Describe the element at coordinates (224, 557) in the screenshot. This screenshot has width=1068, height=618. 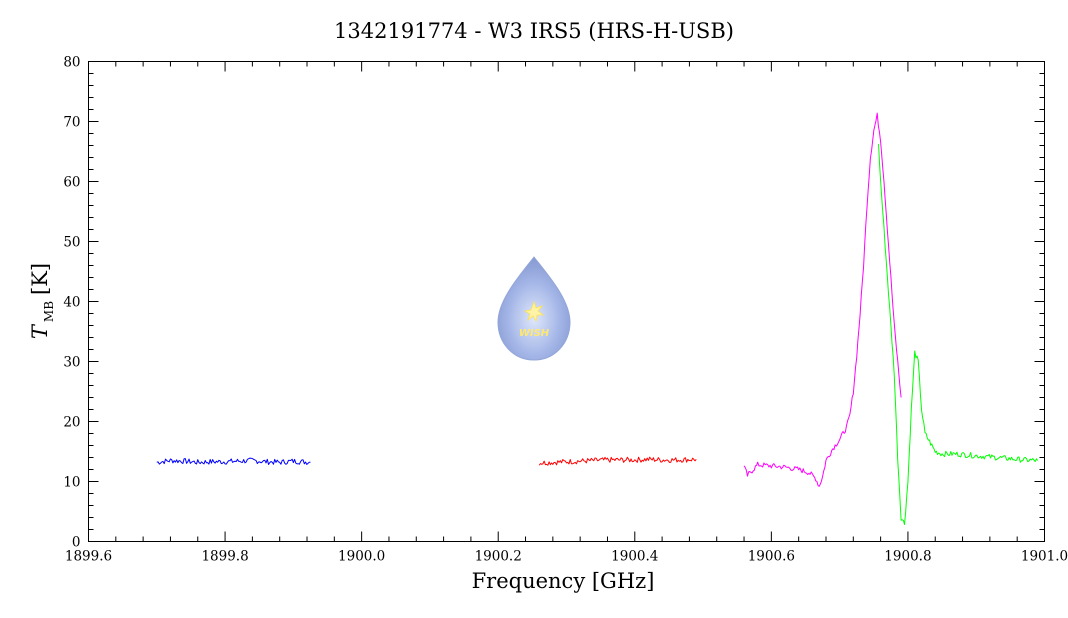
I see `x-tick-label: 1899.8` at that location.